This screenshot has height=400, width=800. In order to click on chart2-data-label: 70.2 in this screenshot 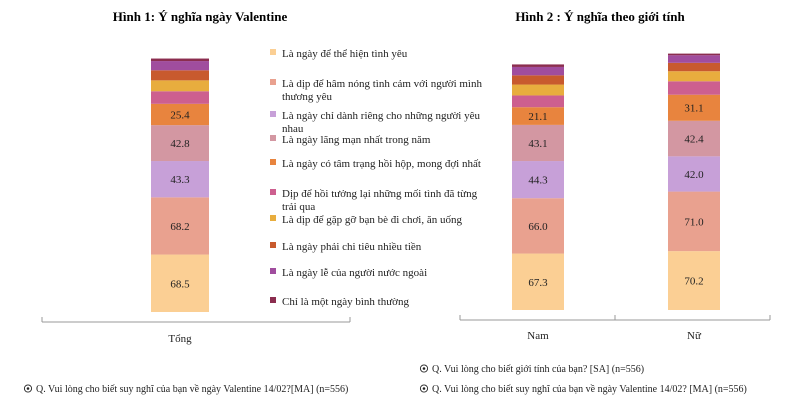, I will do `click(693, 282)`.